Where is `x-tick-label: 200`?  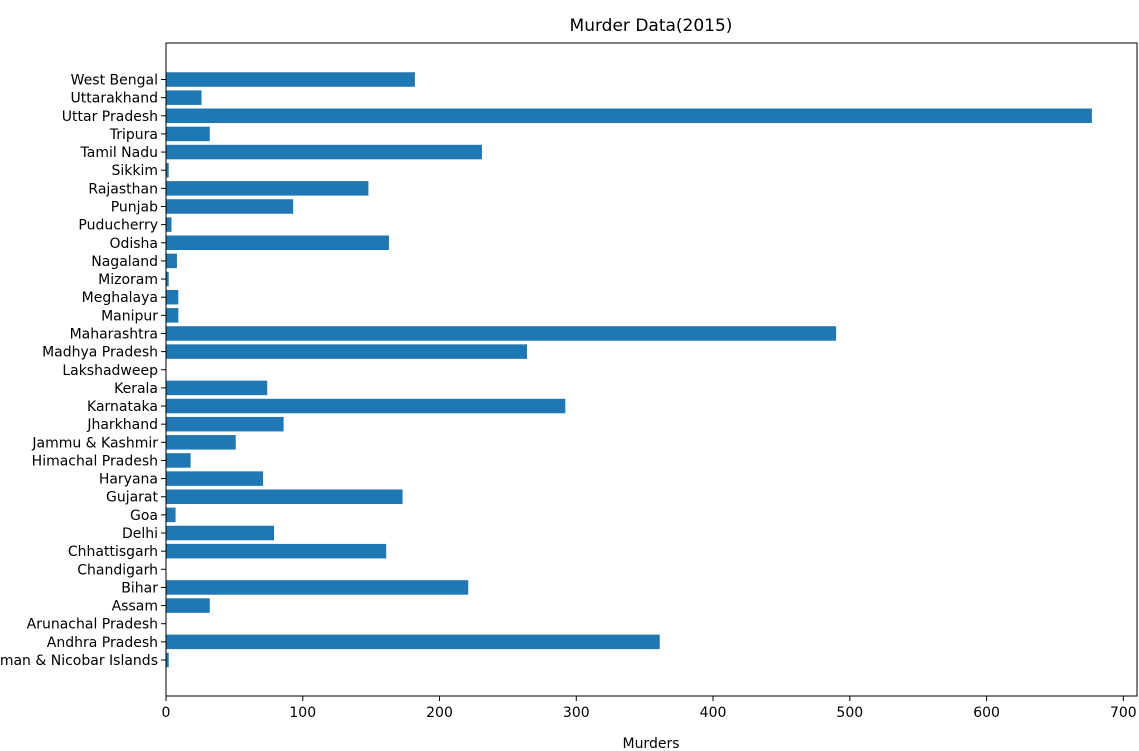 x-tick-label: 200 is located at coordinates (439, 713).